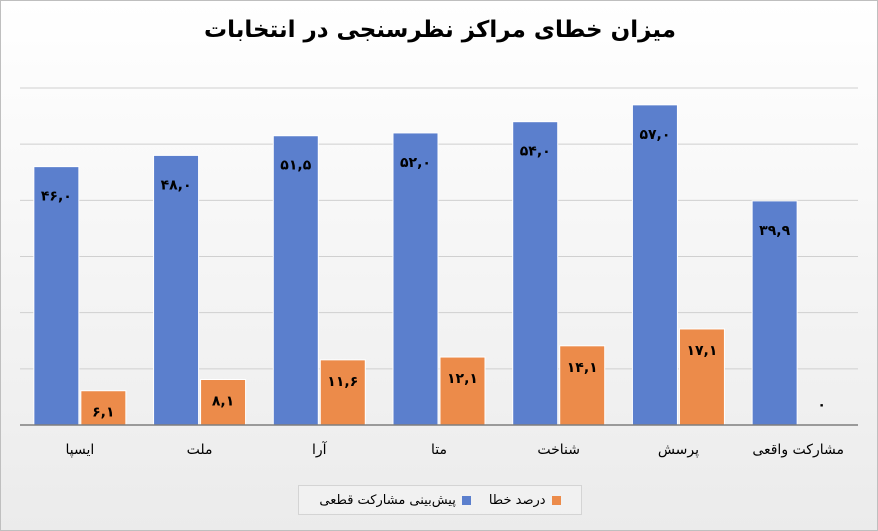 The width and height of the screenshot is (878, 531). What do you see at coordinates (466, 500) in the screenshot?
I see `legend-swatch-series1` at bounding box center [466, 500].